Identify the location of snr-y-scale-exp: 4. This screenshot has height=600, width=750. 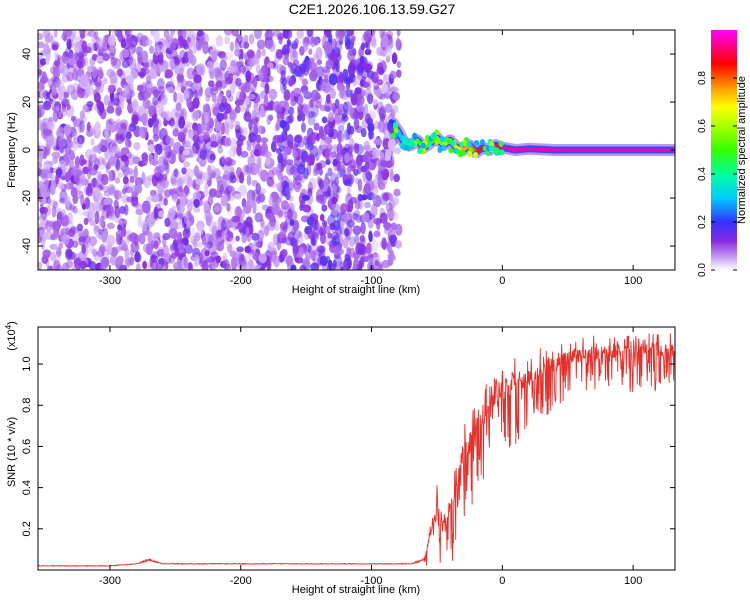
(8, 326).